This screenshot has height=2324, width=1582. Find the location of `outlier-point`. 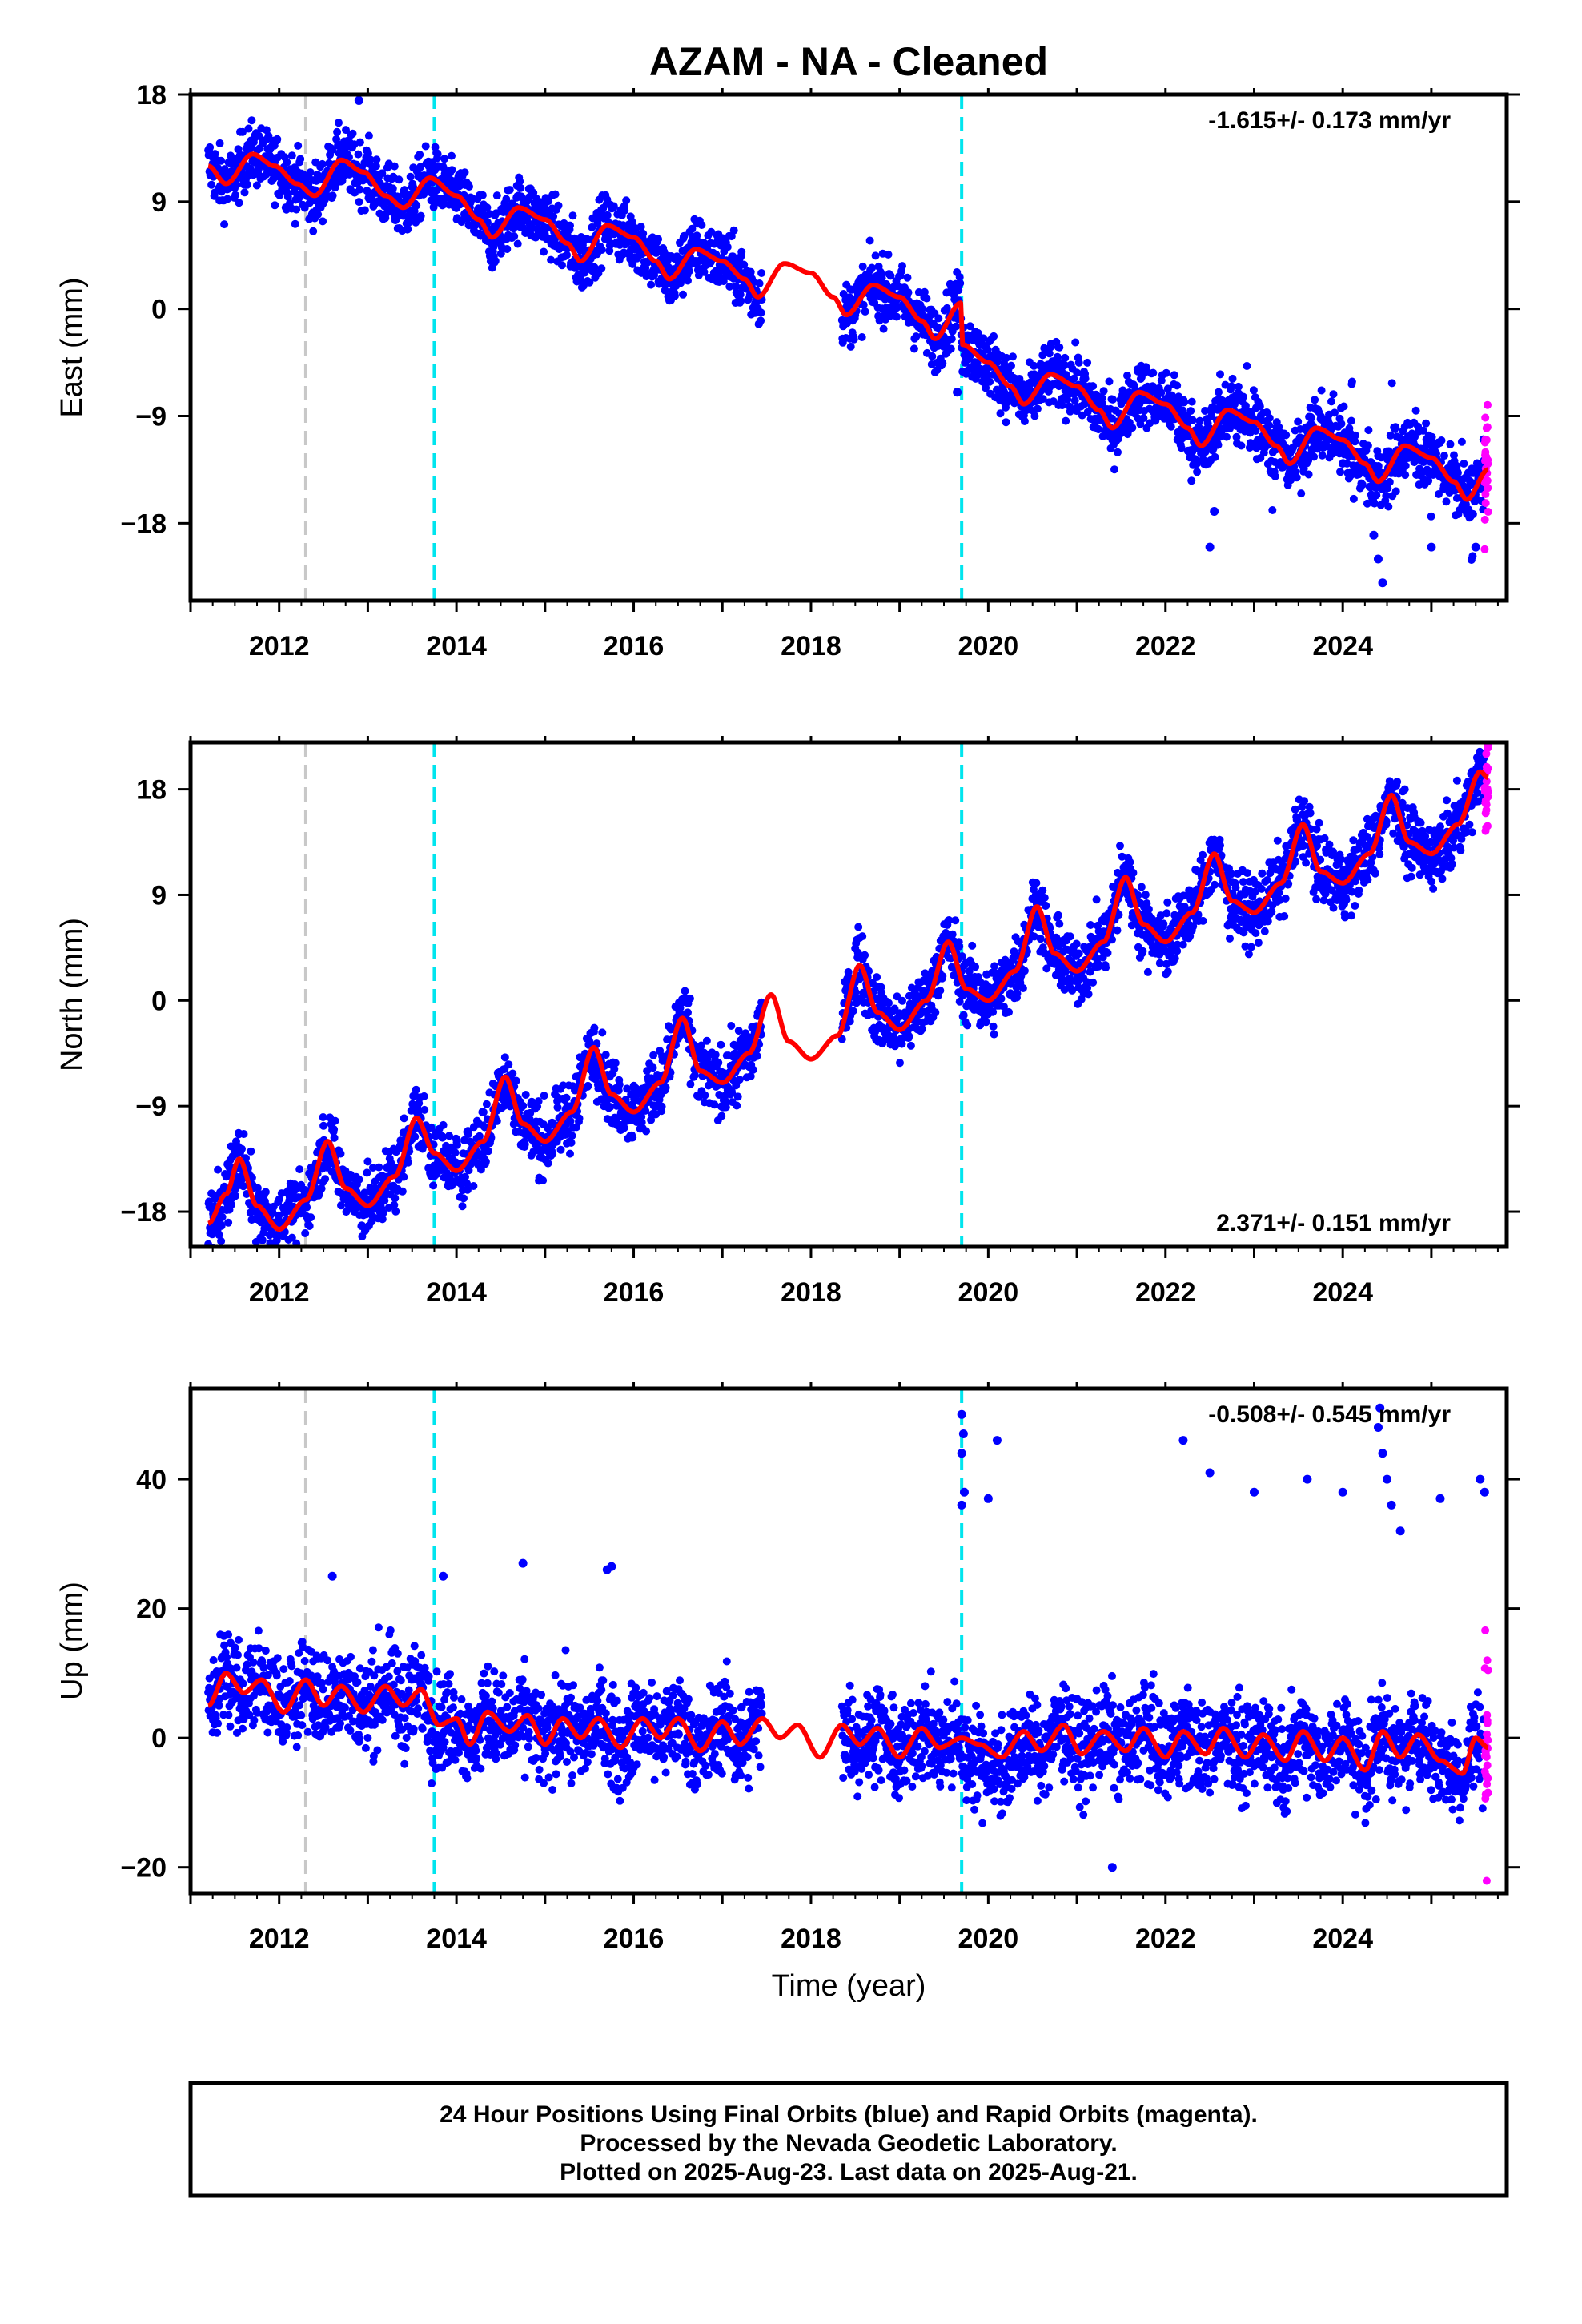

outlier-point is located at coordinates (1432, 547).